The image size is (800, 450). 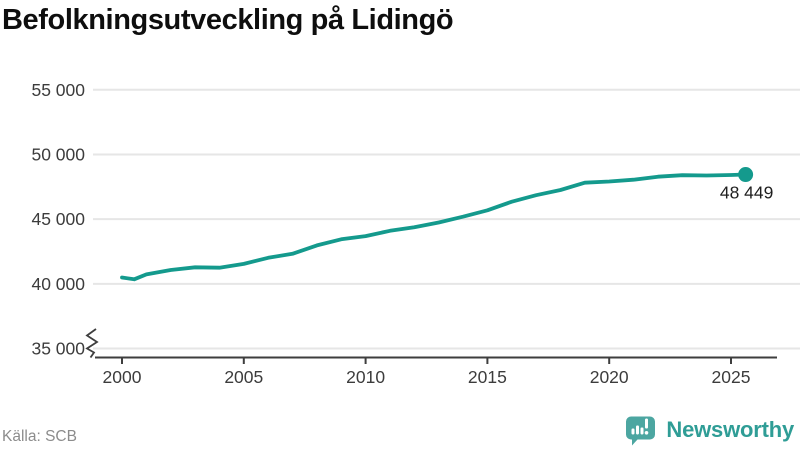 I want to click on bar-chart-exclamation-glyph, so click(x=640, y=426).